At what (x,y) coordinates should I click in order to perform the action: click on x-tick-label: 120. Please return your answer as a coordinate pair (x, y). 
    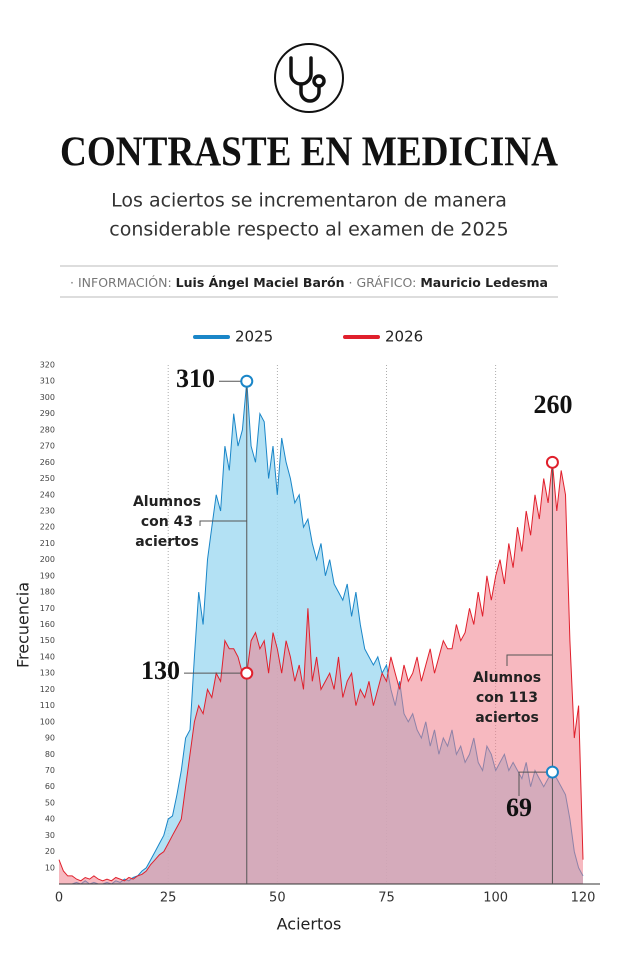
    Looking at the image, I should click on (583, 898).